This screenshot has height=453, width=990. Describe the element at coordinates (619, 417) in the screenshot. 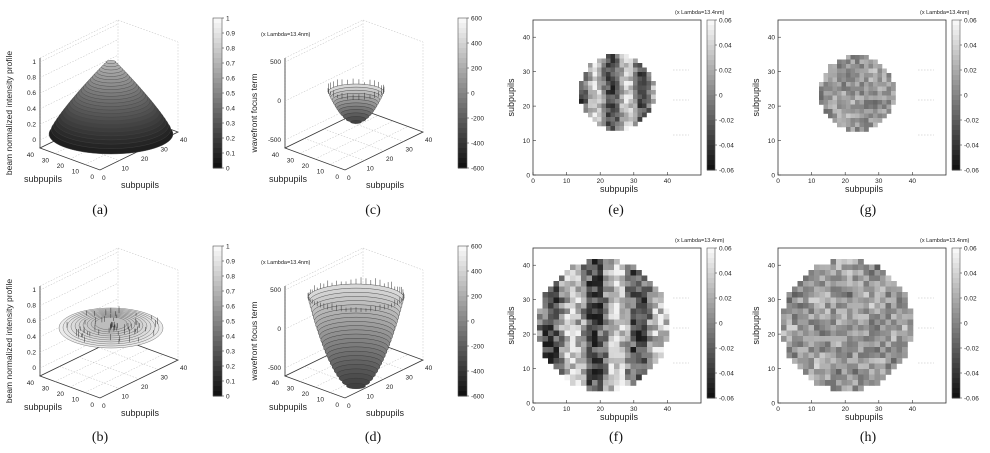

I see `panel-f-x-label: subpupils` at that location.